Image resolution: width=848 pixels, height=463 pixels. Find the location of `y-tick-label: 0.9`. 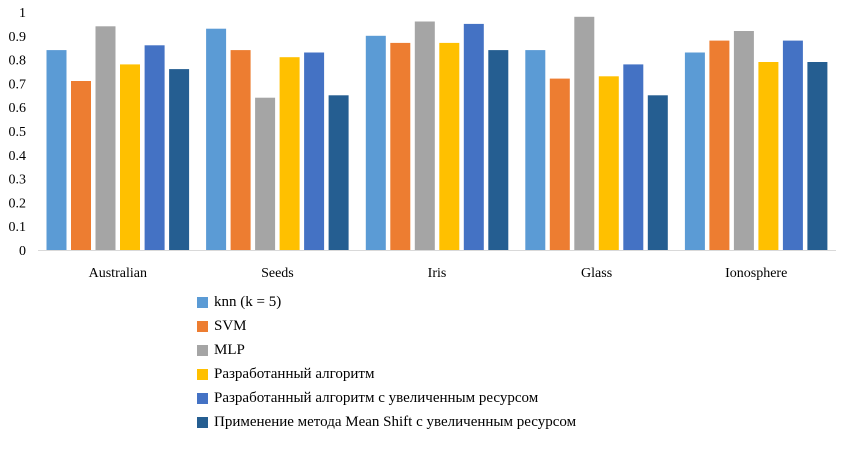

y-tick-label: 0.9 is located at coordinates (18, 37).